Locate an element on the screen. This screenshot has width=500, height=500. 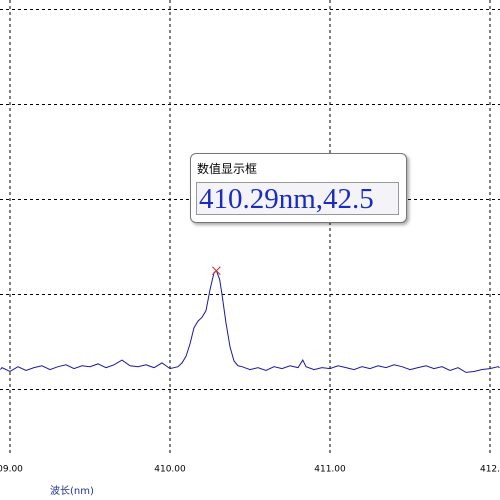
x-tick-label: 410.00 is located at coordinates (170, 470).